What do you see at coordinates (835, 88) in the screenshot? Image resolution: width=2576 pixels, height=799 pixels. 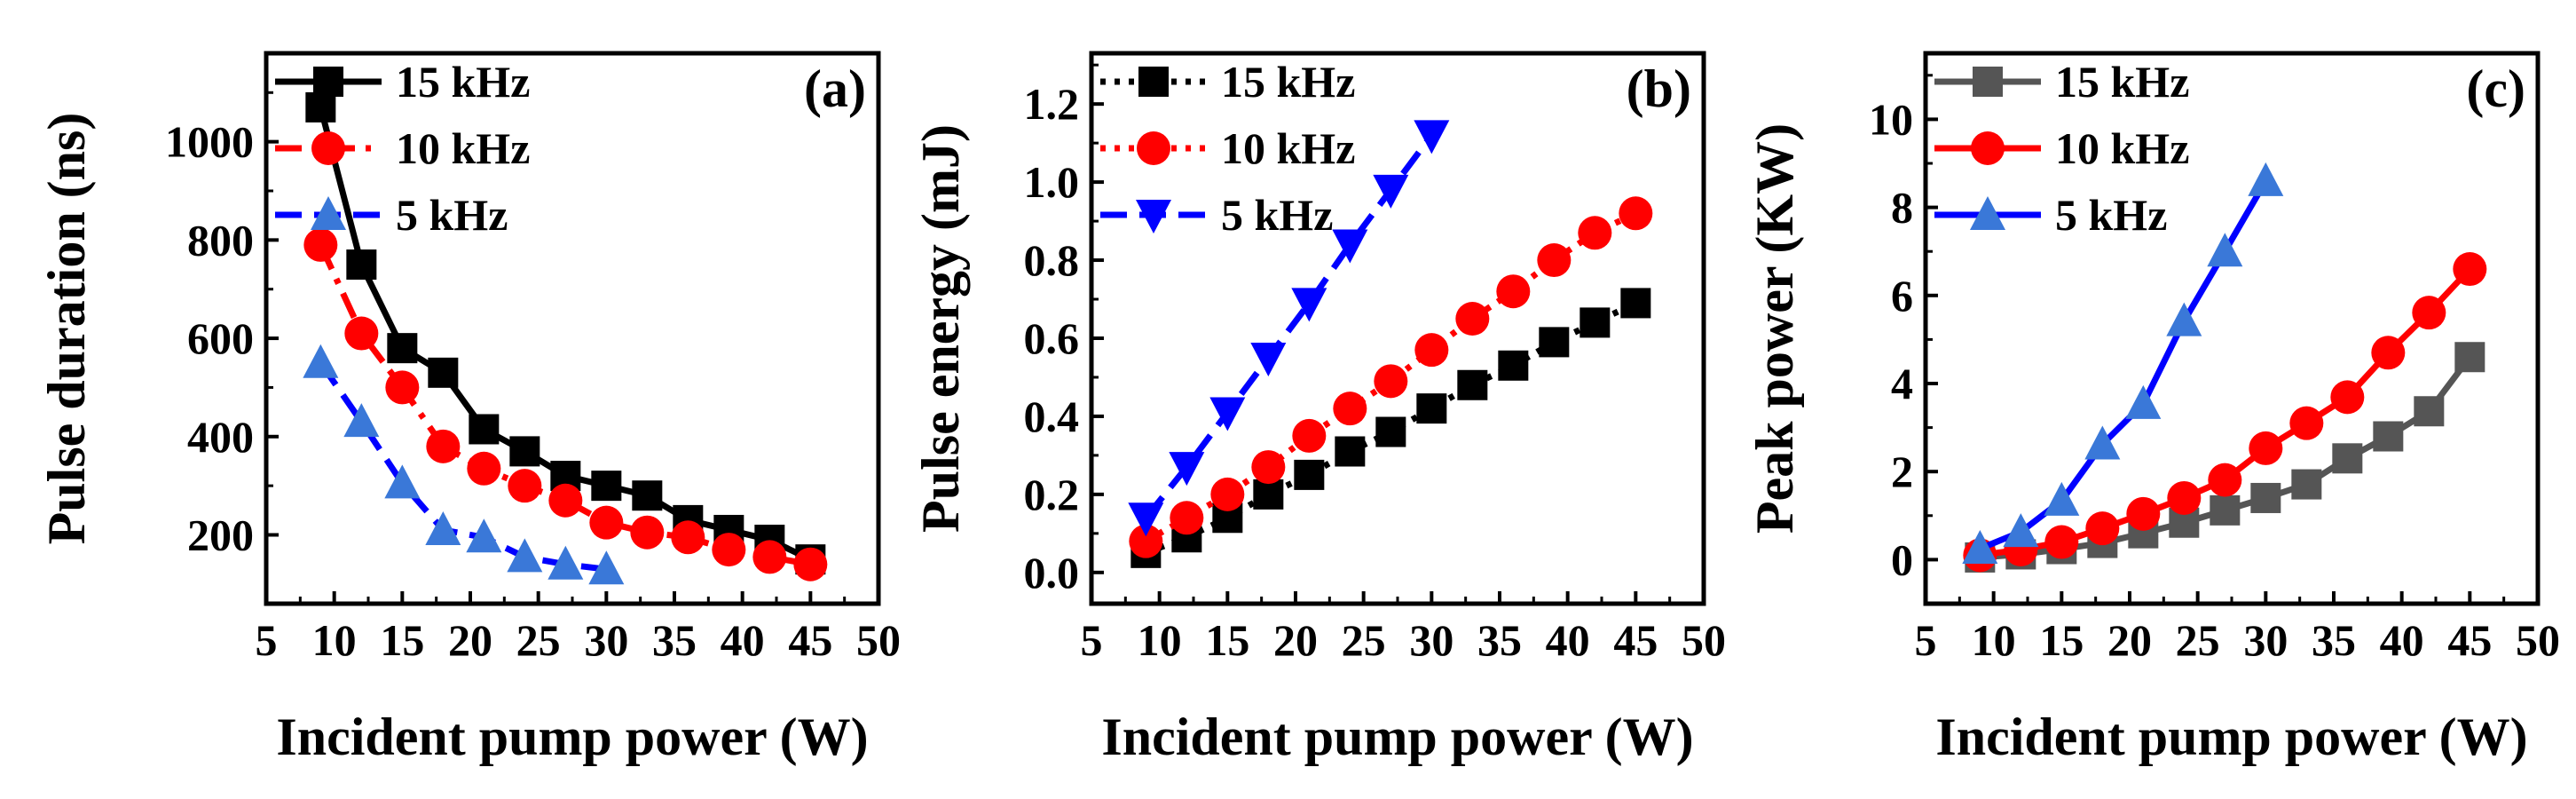 I see `panel-letter: (a)` at bounding box center [835, 88].